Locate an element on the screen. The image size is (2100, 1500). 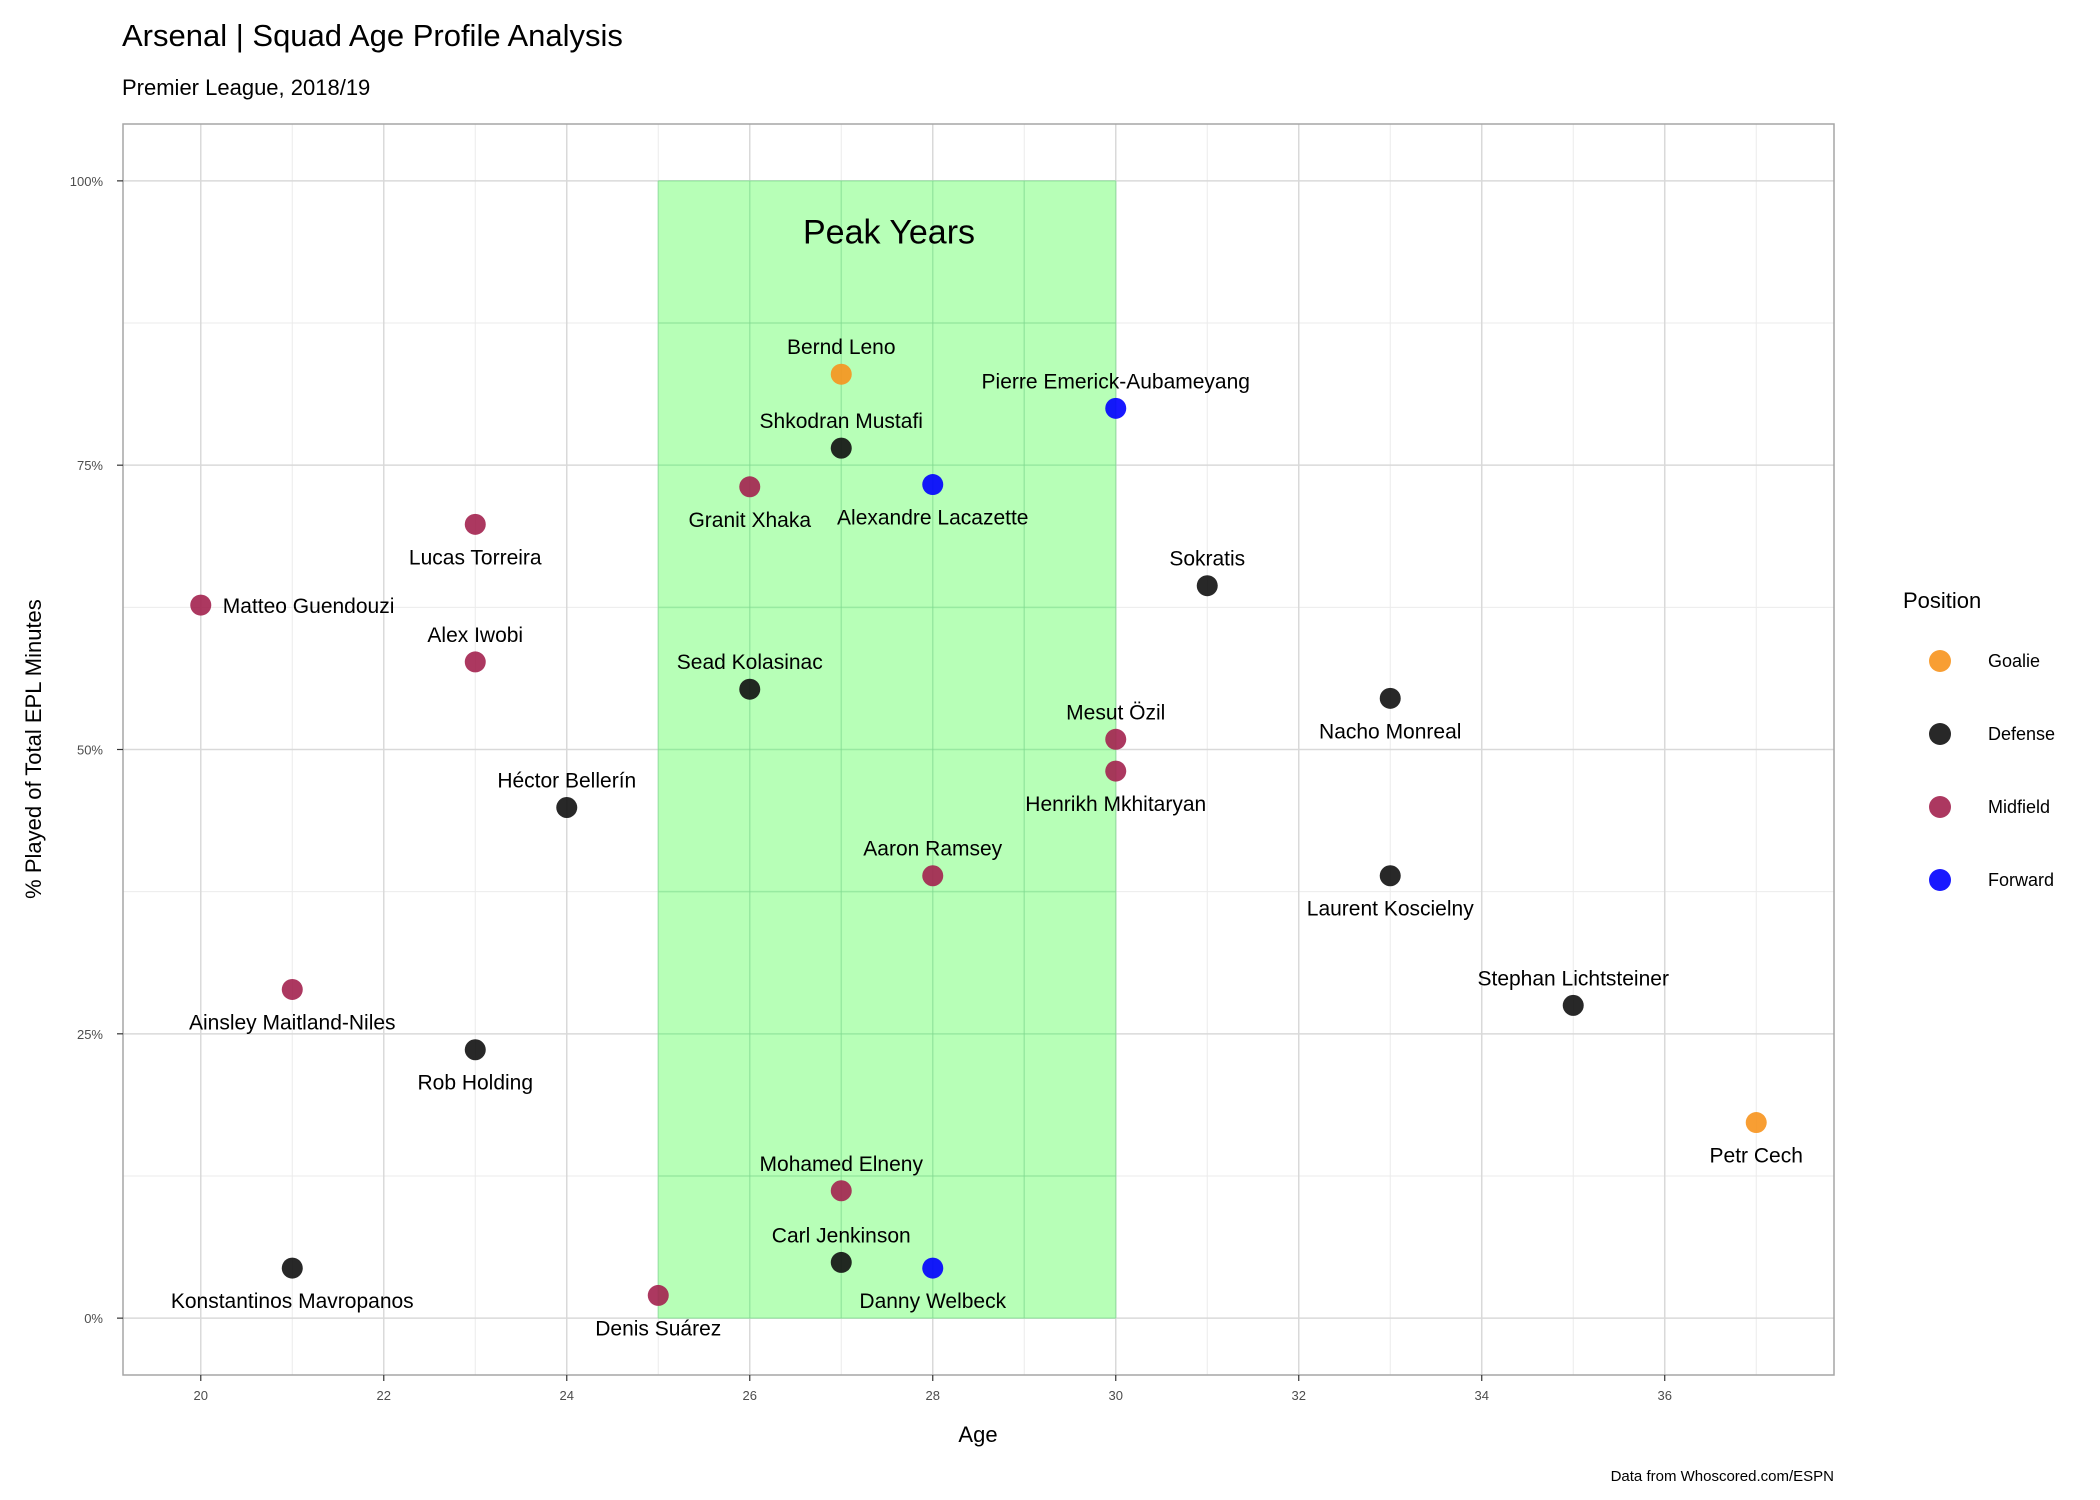
point-label: Héctor Bellerín is located at coordinates (566, 781).